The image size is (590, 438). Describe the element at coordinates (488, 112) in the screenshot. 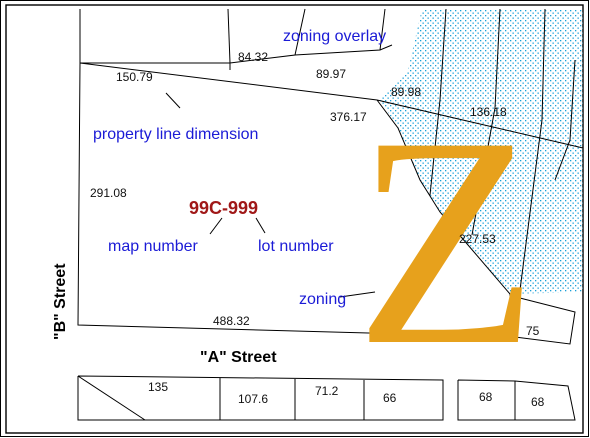

I see `dimension-label: 136.18` at that location.